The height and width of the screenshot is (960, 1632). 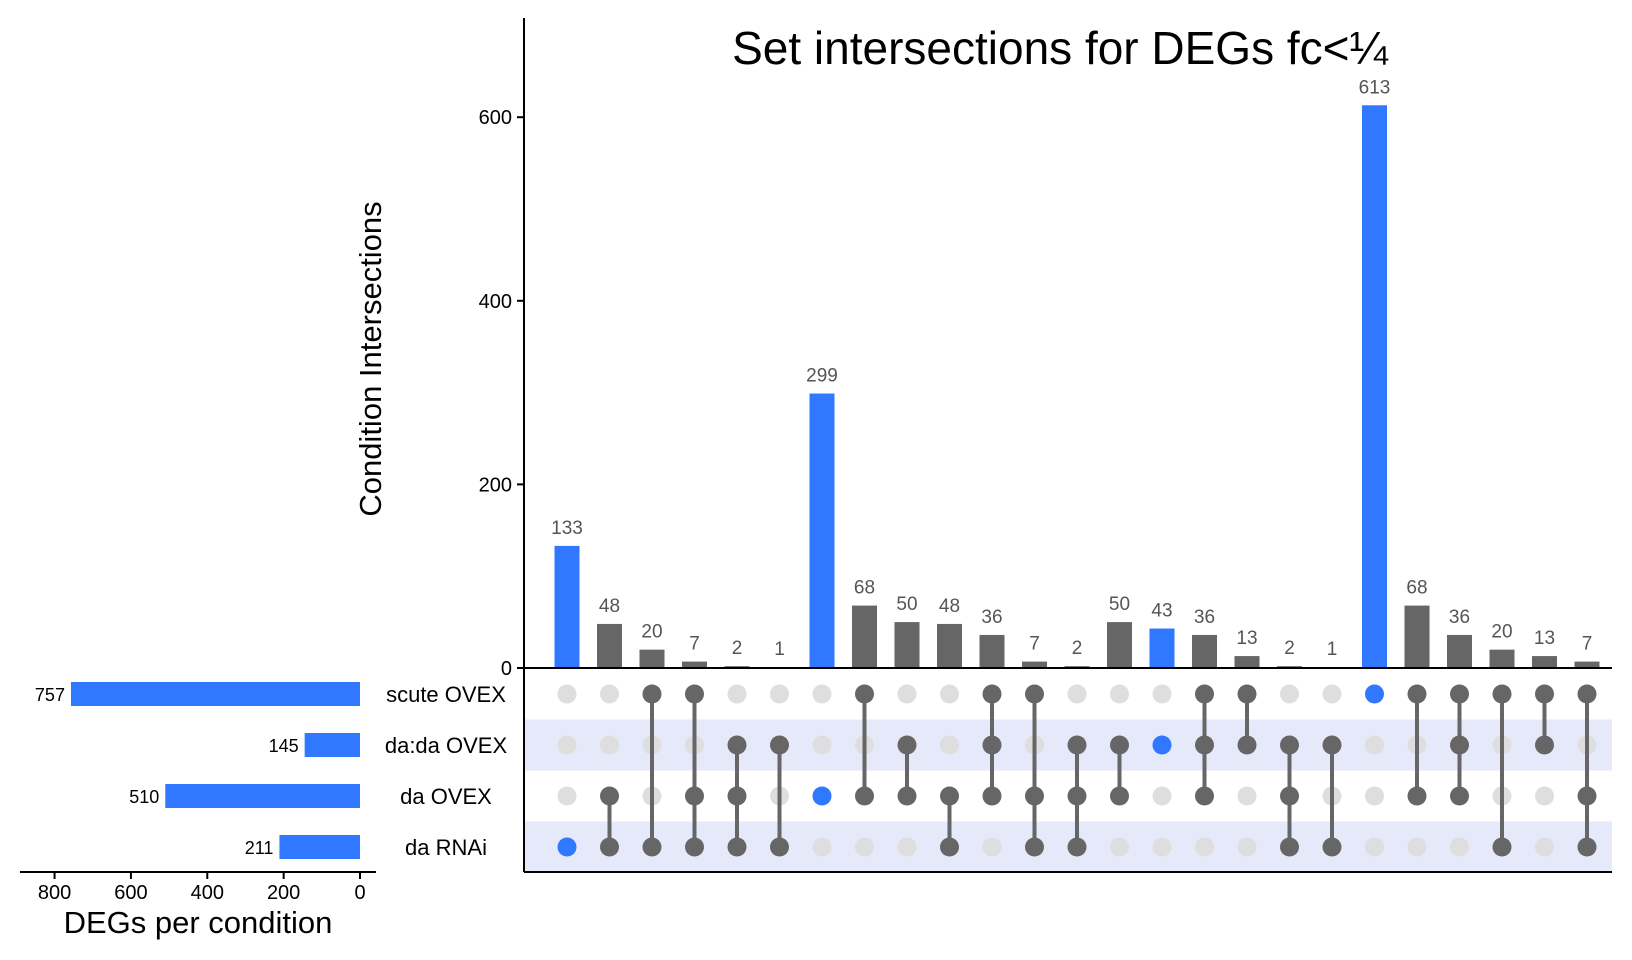 What do you see at coordinates (506, 669) in the screenshot?
I see `y-tick-label: 0` at bounding box center [506, 669].